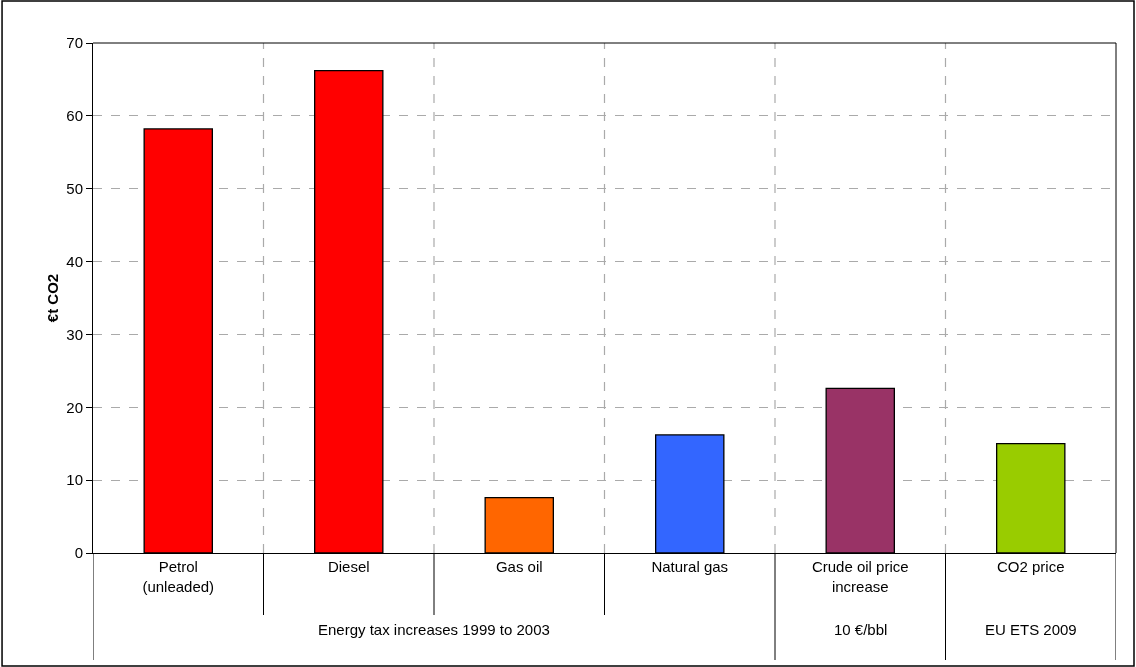 This screenshot has height=667, width=1136. I want to click on text: 10 €/bbl, so click(861, 629).